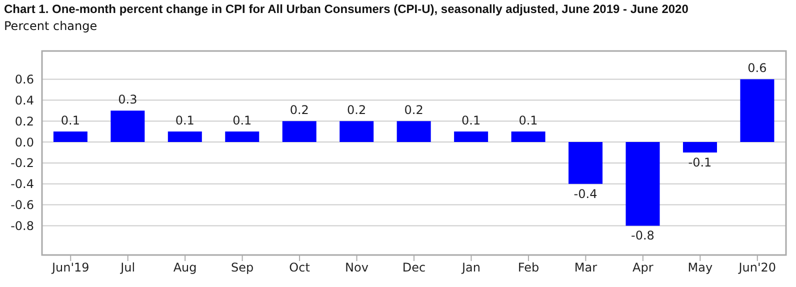  Describe the element at coordinates (24, 142) in the screenshot. I see `y-tick-label: 0.0` at that location.